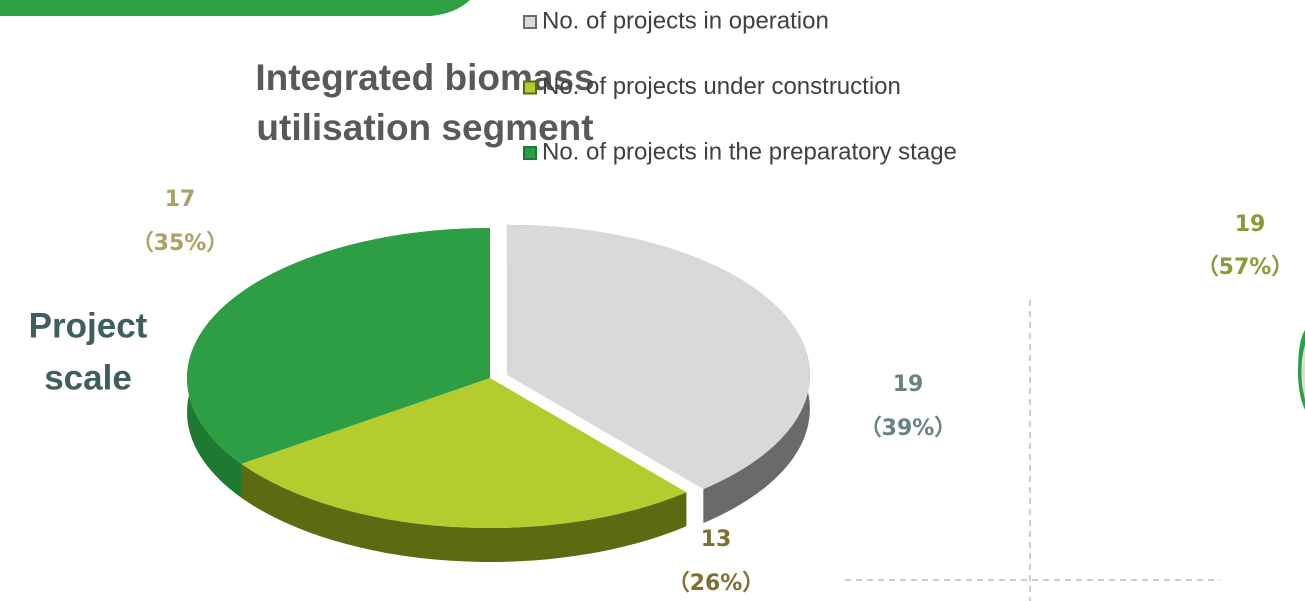  I want to click on data-label: 13, so click(716, 539).